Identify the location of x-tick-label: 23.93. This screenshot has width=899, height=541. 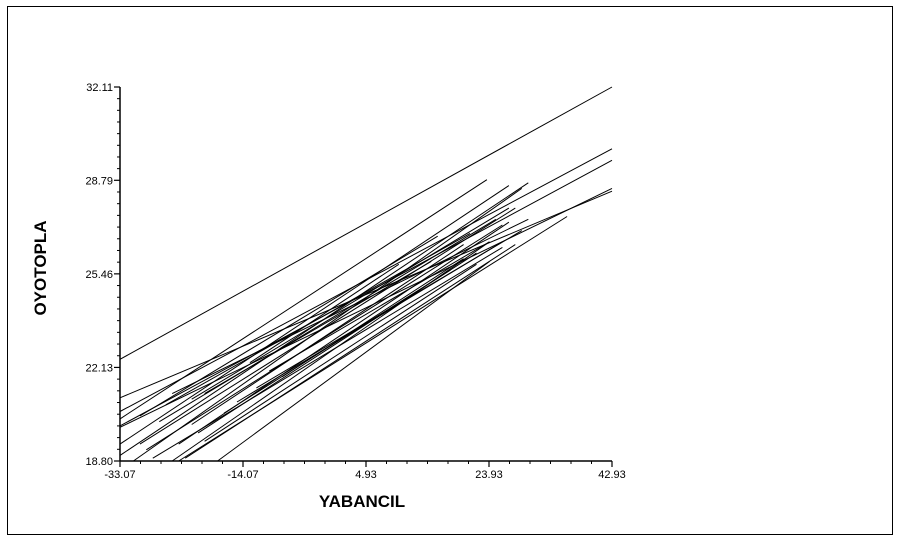
(489, 475).